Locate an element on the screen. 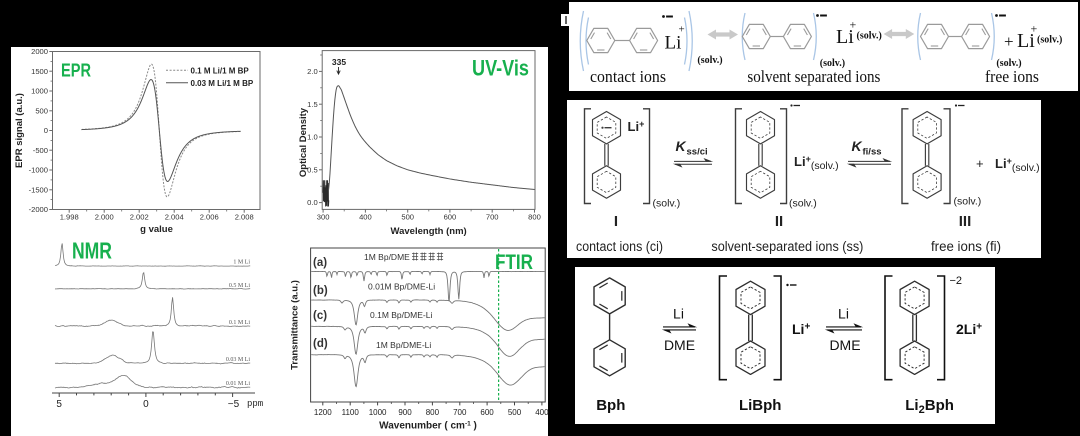  svg-text: -2000 is located at coordinates (38, 209).